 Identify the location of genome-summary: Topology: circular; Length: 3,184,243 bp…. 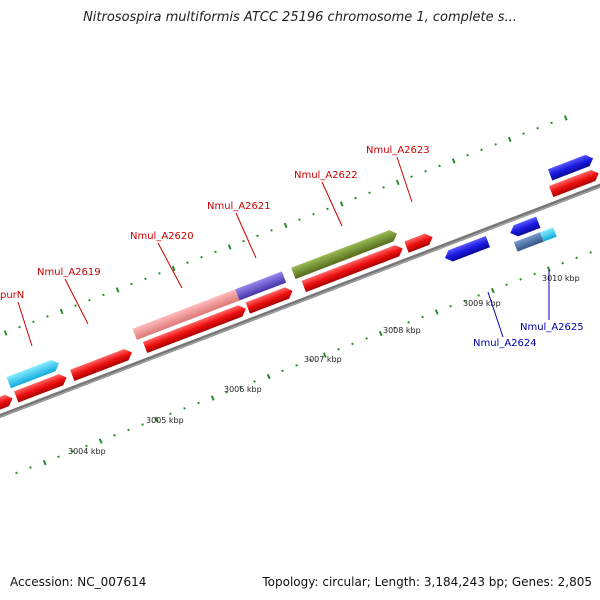
(427, 582).